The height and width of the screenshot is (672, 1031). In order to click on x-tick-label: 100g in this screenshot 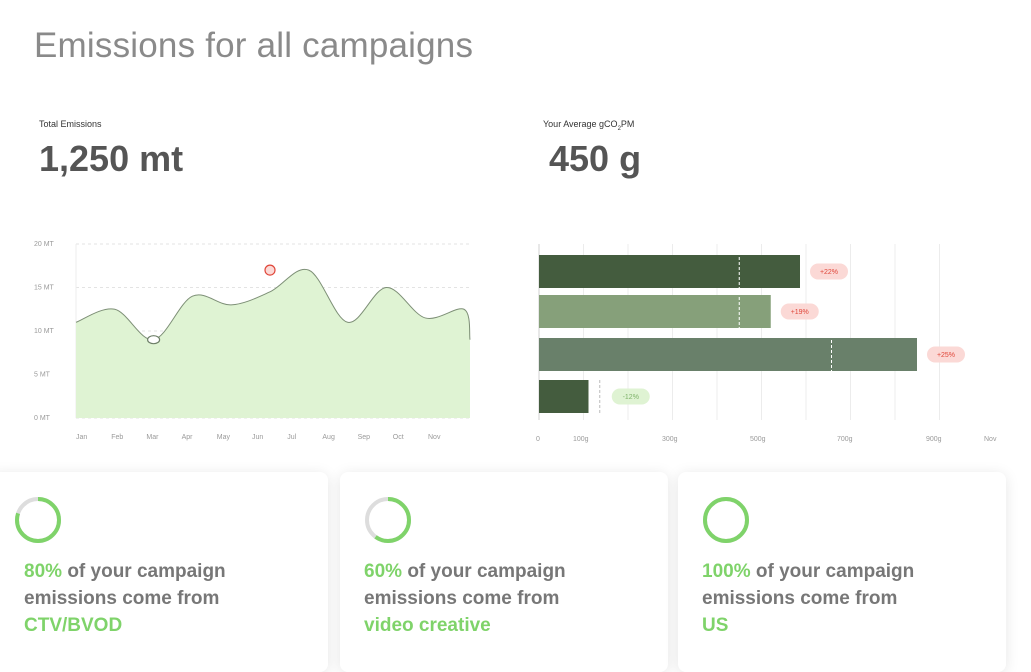, I will do `click(581, 439)`.